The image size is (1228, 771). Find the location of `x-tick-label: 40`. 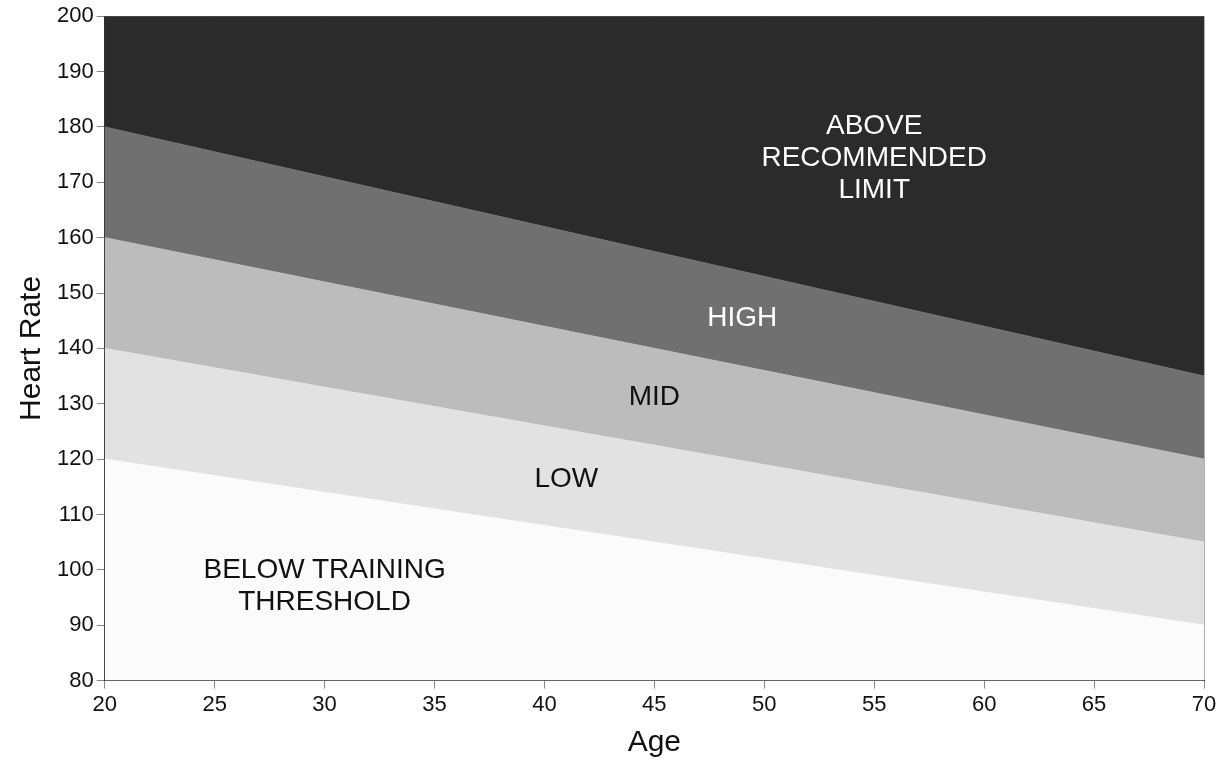

x-tick-label: 40 is located at coordinates (544, 703).